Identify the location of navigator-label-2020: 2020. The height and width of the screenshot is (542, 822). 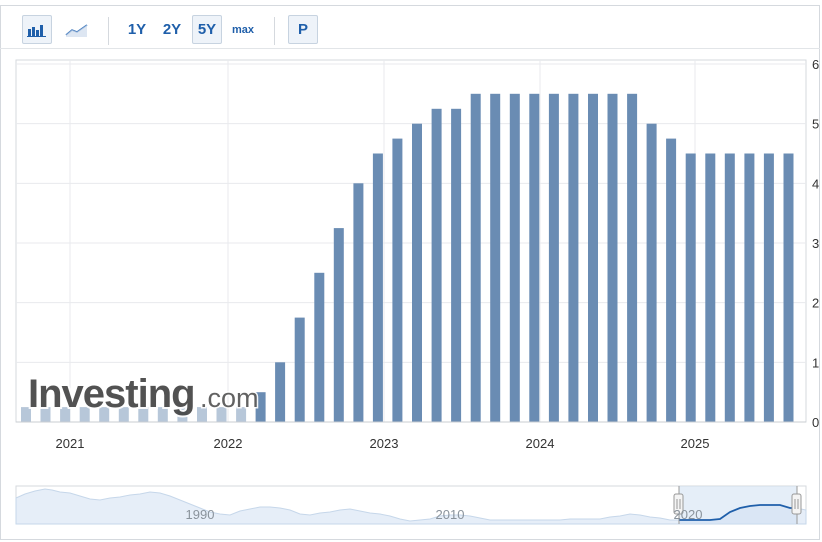
(688, 514).